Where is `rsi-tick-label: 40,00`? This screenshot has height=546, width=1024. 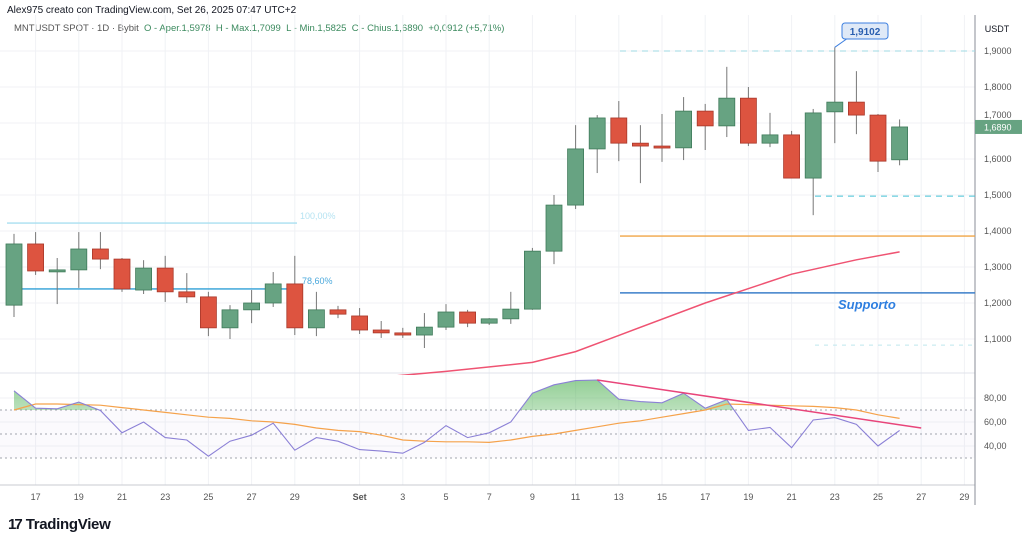
rsi-tick-label: 40,00 is located at coordinates (995, 446).